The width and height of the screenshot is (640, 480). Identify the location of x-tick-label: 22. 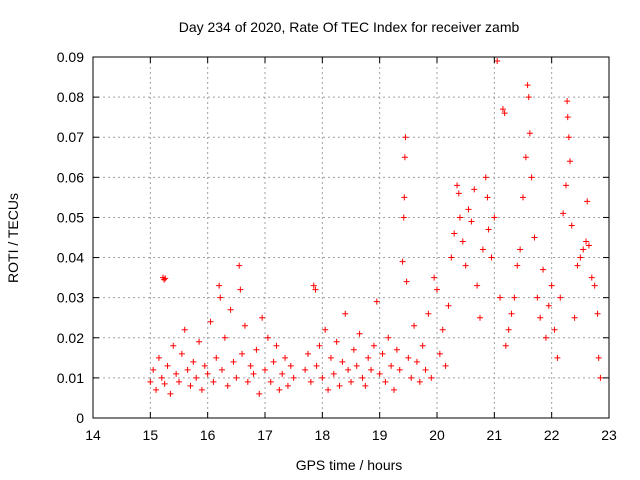
(552, 435).